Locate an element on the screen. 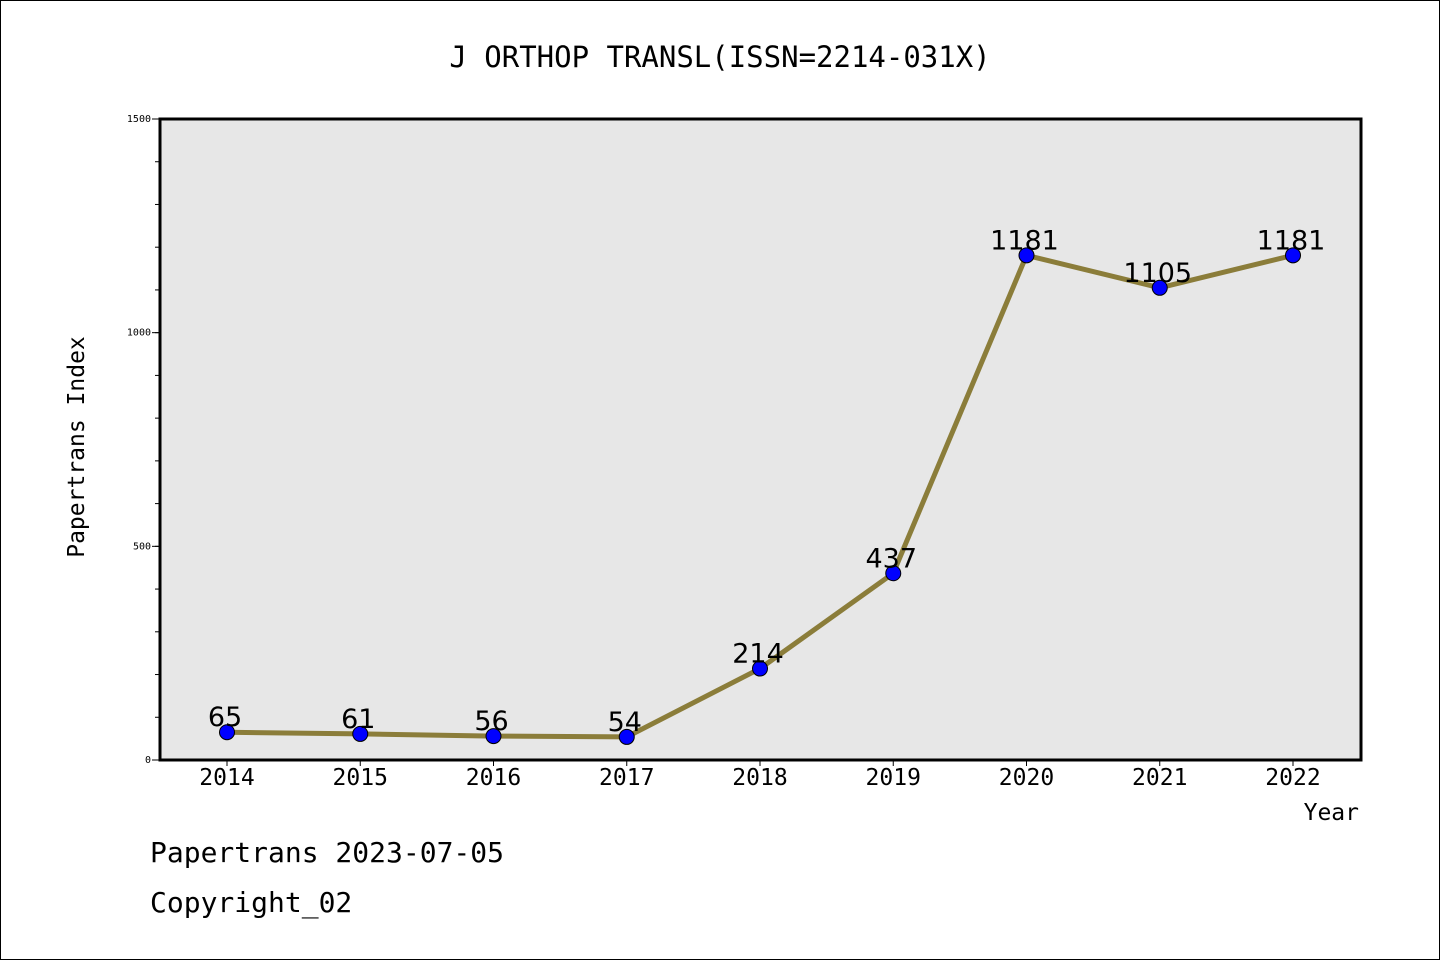  footer-date-text: Papertrans 2023-07-05 is located at coordinates (327, 852).